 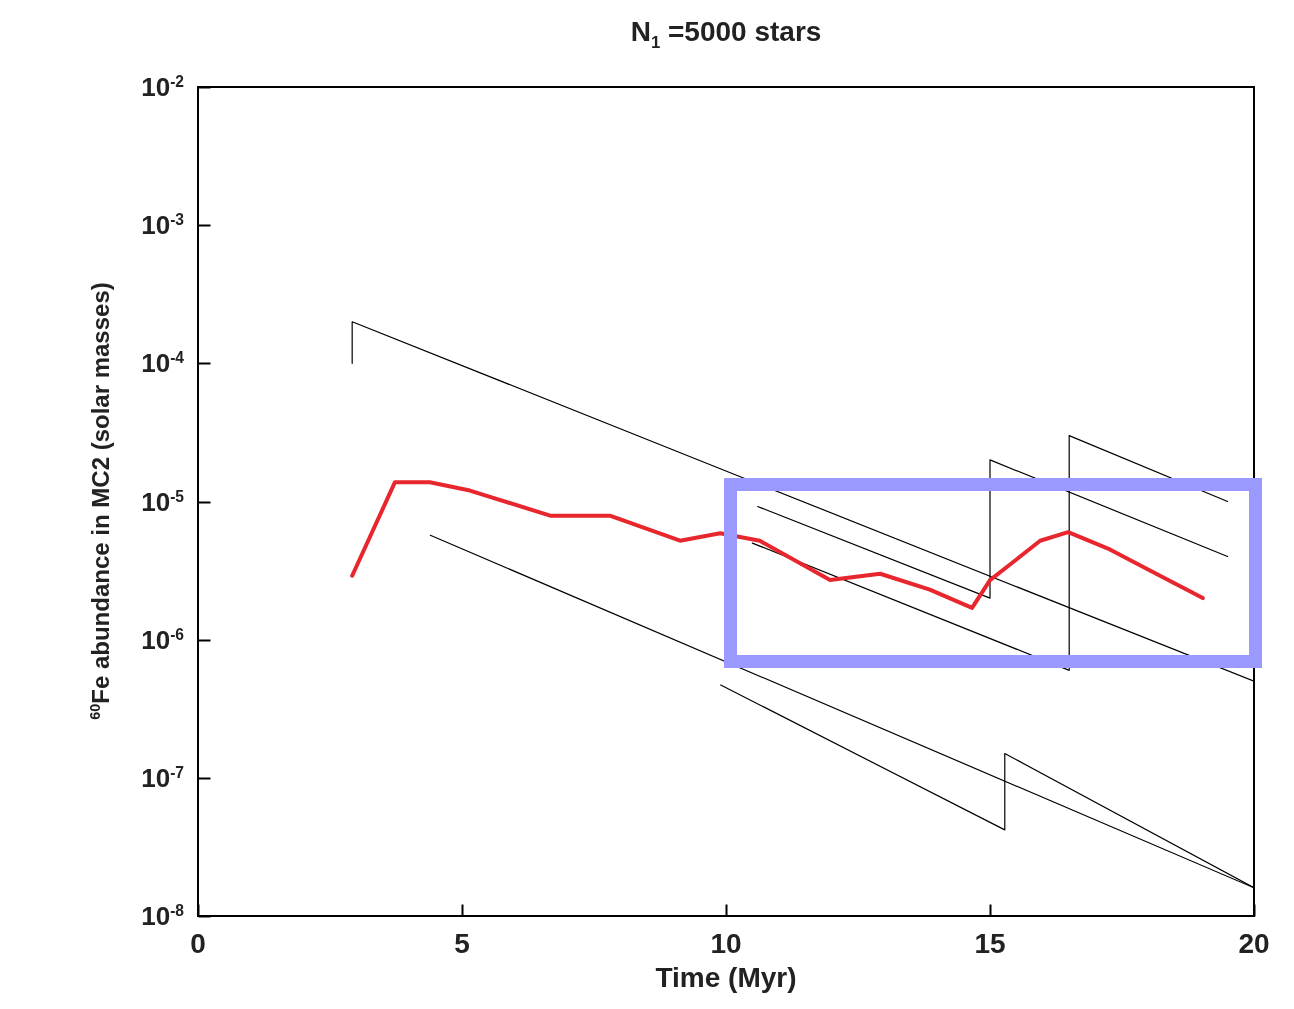 I want to click on y-tick-label: 10$^{-2}$, so click(x=162, y=87).